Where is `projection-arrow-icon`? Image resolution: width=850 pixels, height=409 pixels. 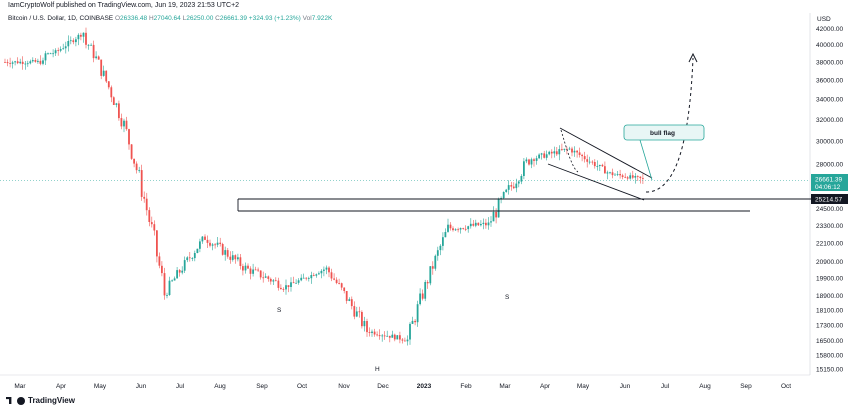 projection-arrow-icon is located at coordinates (693, 57).